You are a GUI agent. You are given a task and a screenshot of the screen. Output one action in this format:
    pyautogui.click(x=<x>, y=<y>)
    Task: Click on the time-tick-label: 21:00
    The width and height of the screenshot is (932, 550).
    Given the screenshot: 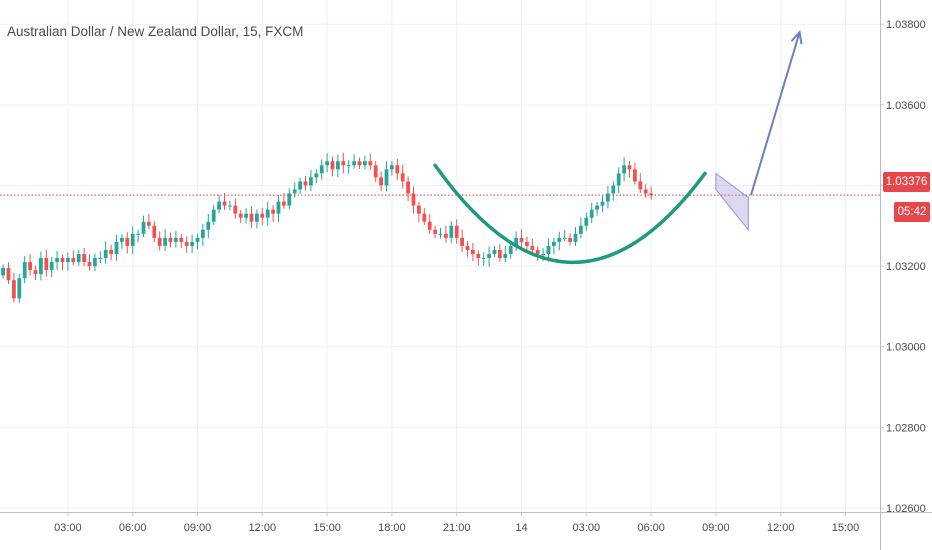 What is the action you would take?
    pyautogui.click(x=457, y=528)
    